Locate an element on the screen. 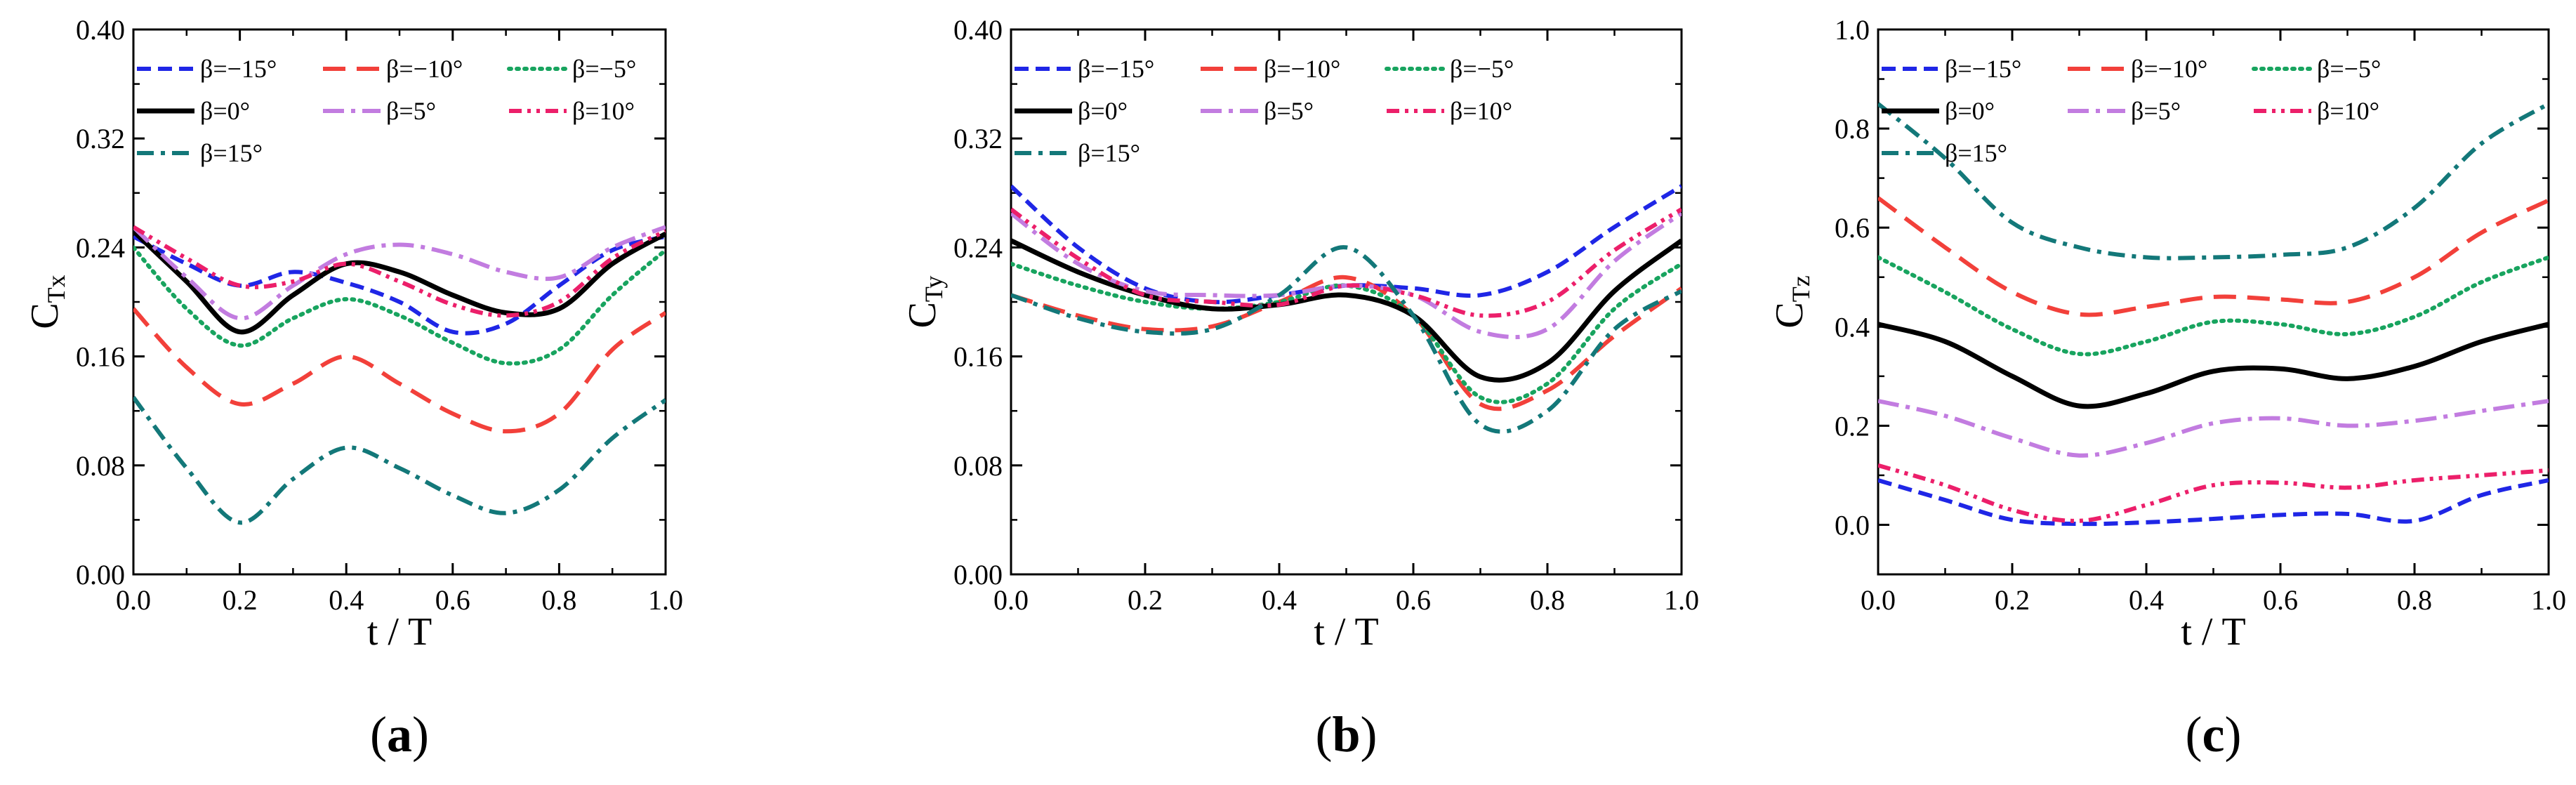 The image size is (2576, 785). panel-label: (b) is located at coordinates (1346, 734).